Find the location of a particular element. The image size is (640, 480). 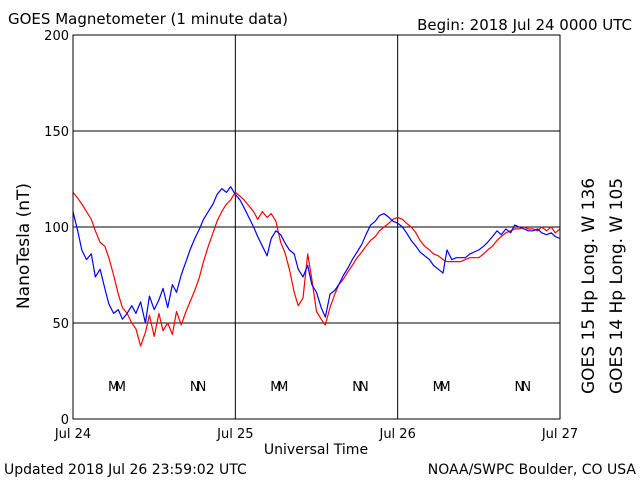

x-axis-label: Universal Time is located at coordinates (316, 450).